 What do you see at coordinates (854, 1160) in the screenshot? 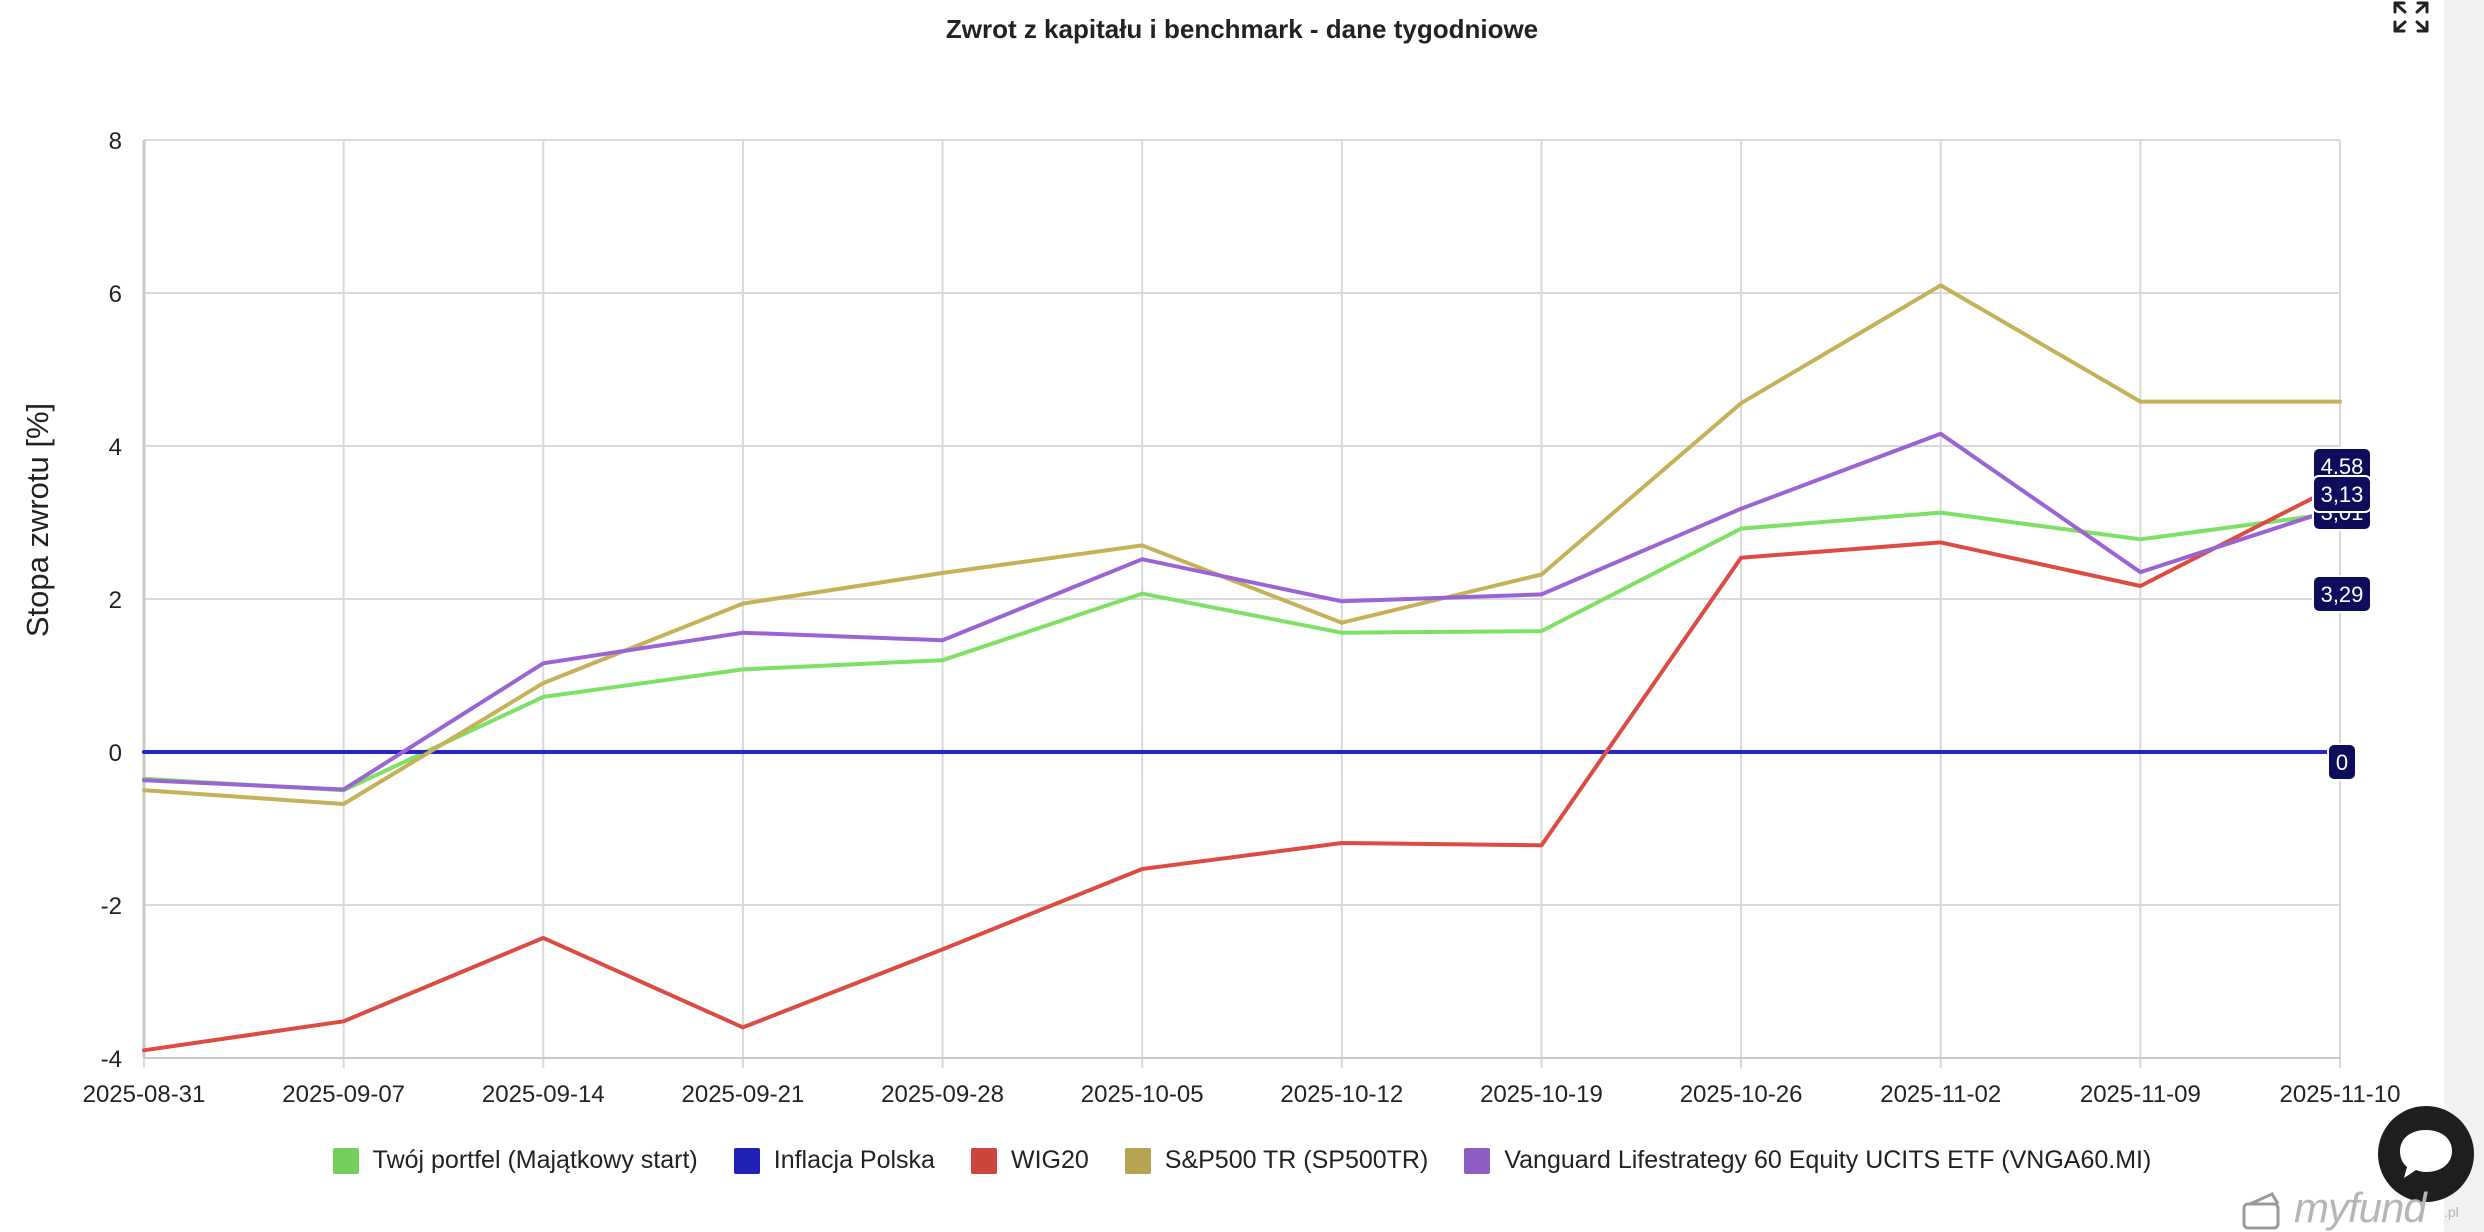
I see `legend-label: Inflacja Polska` at bounding box center [854, 1160].